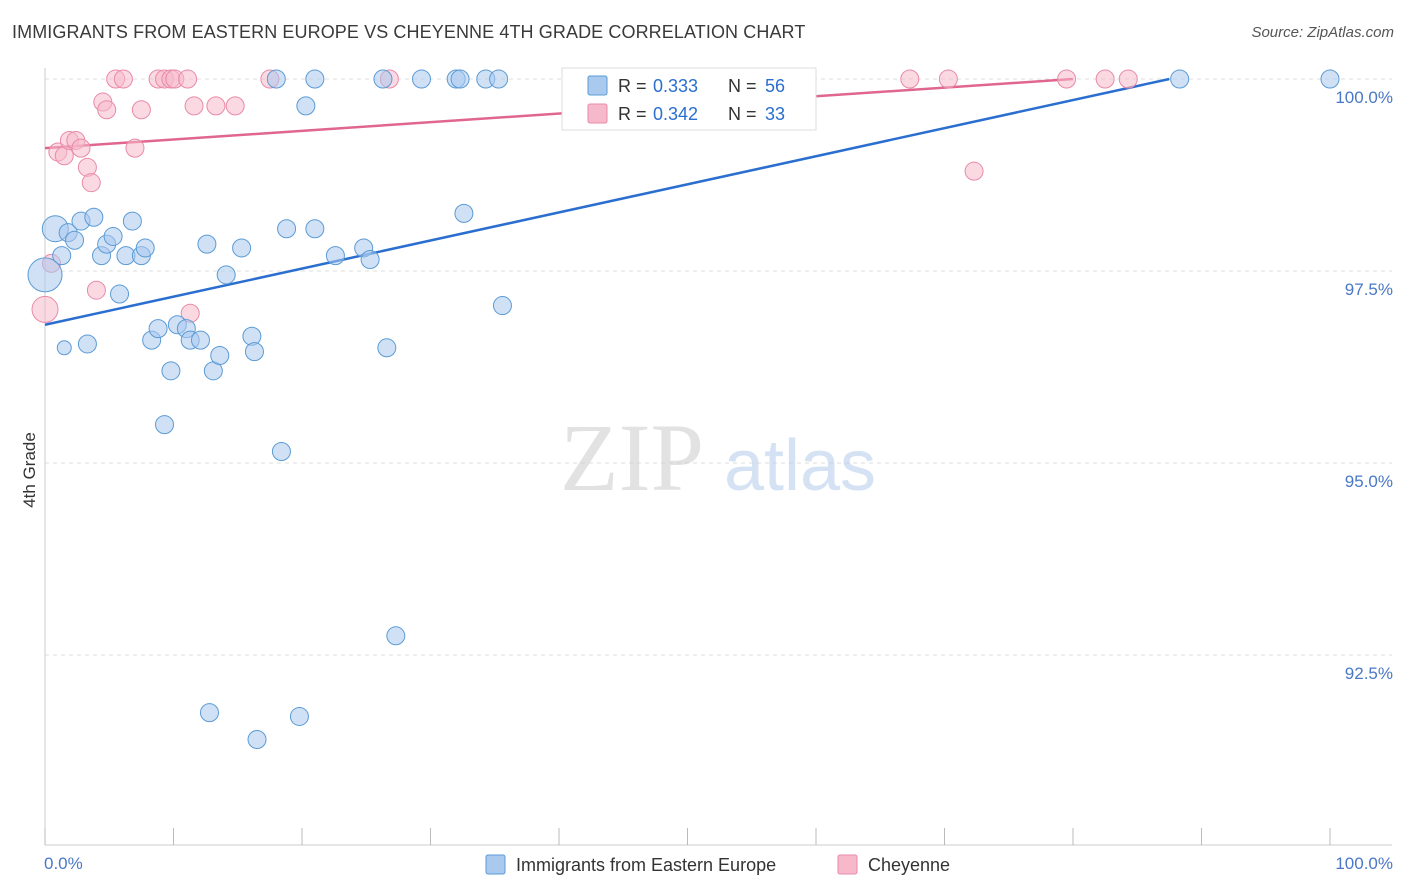 This screenshot has width=1406, height=892. What do you see at coordinates (742, 86) in the screenshot?
I see `legend-n-label-1: N =` at bounding box center [742, 86].